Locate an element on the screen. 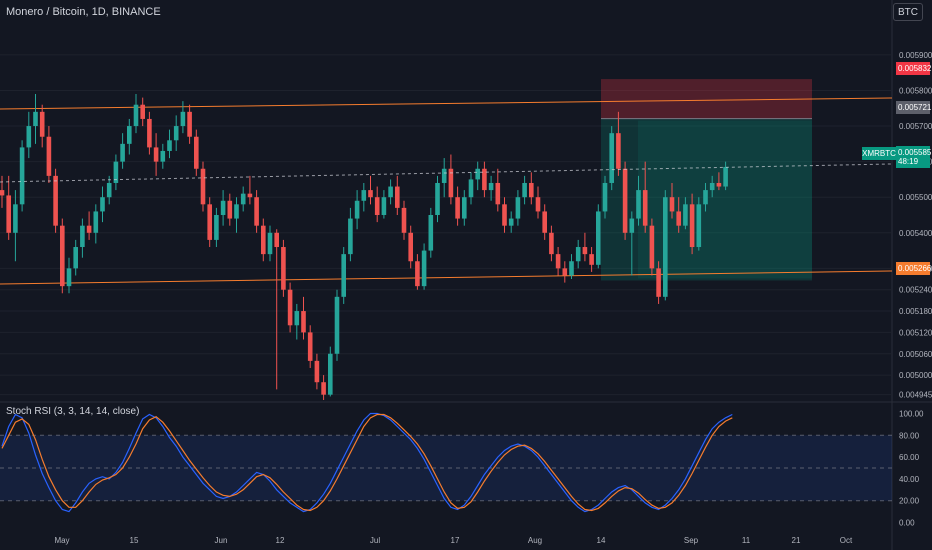 The width and height of the screenshot is (932, 550). stoch-band-fill is located at coordinates (446, 468).